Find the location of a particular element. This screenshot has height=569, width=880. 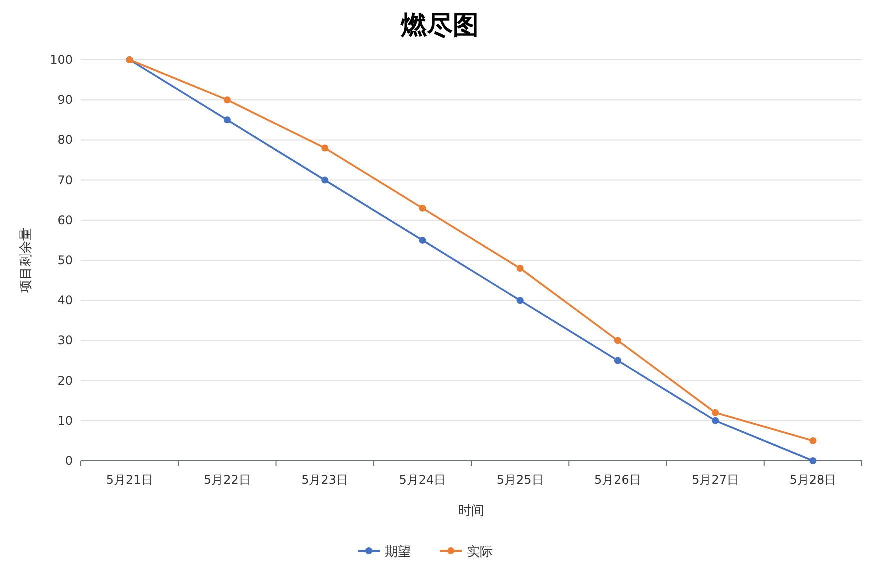

y-tick-label: 20 is located at coordinates (65, 381).